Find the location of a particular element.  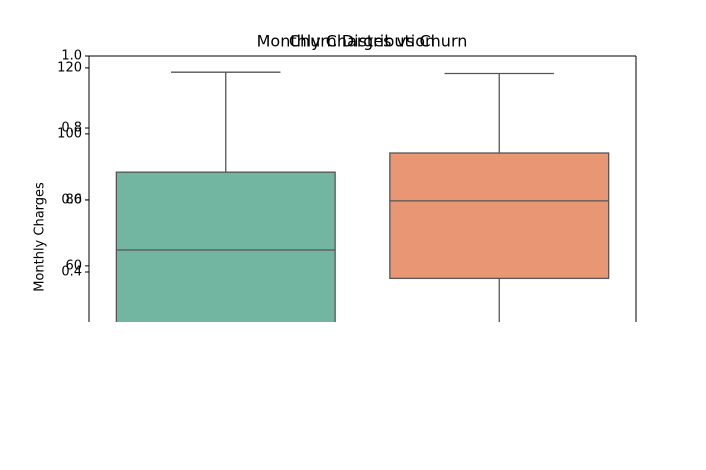

y-tick-label: 120 is located at coordinates (69, 67).